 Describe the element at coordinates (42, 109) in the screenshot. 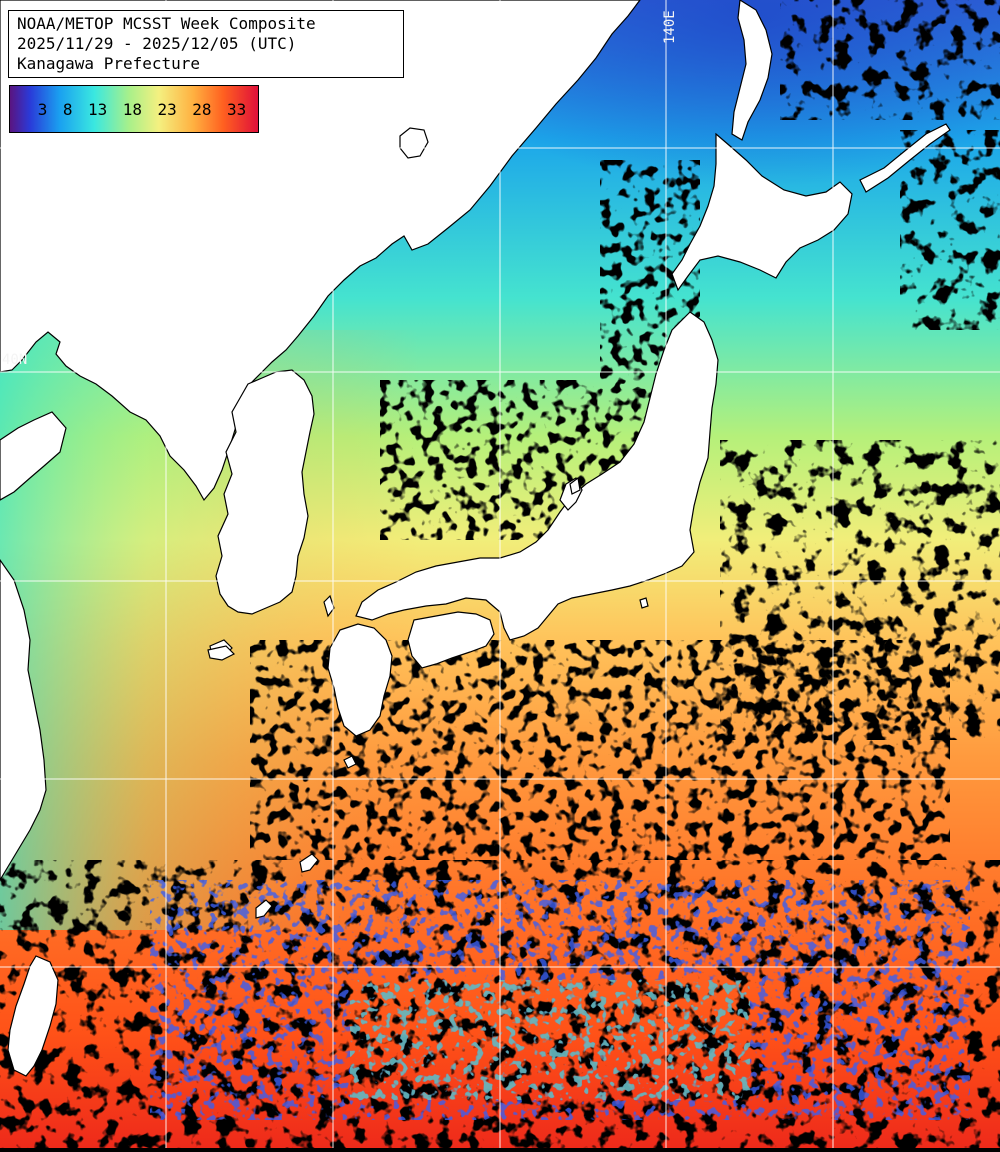

I see `legend-tick-3: 3` at that location.